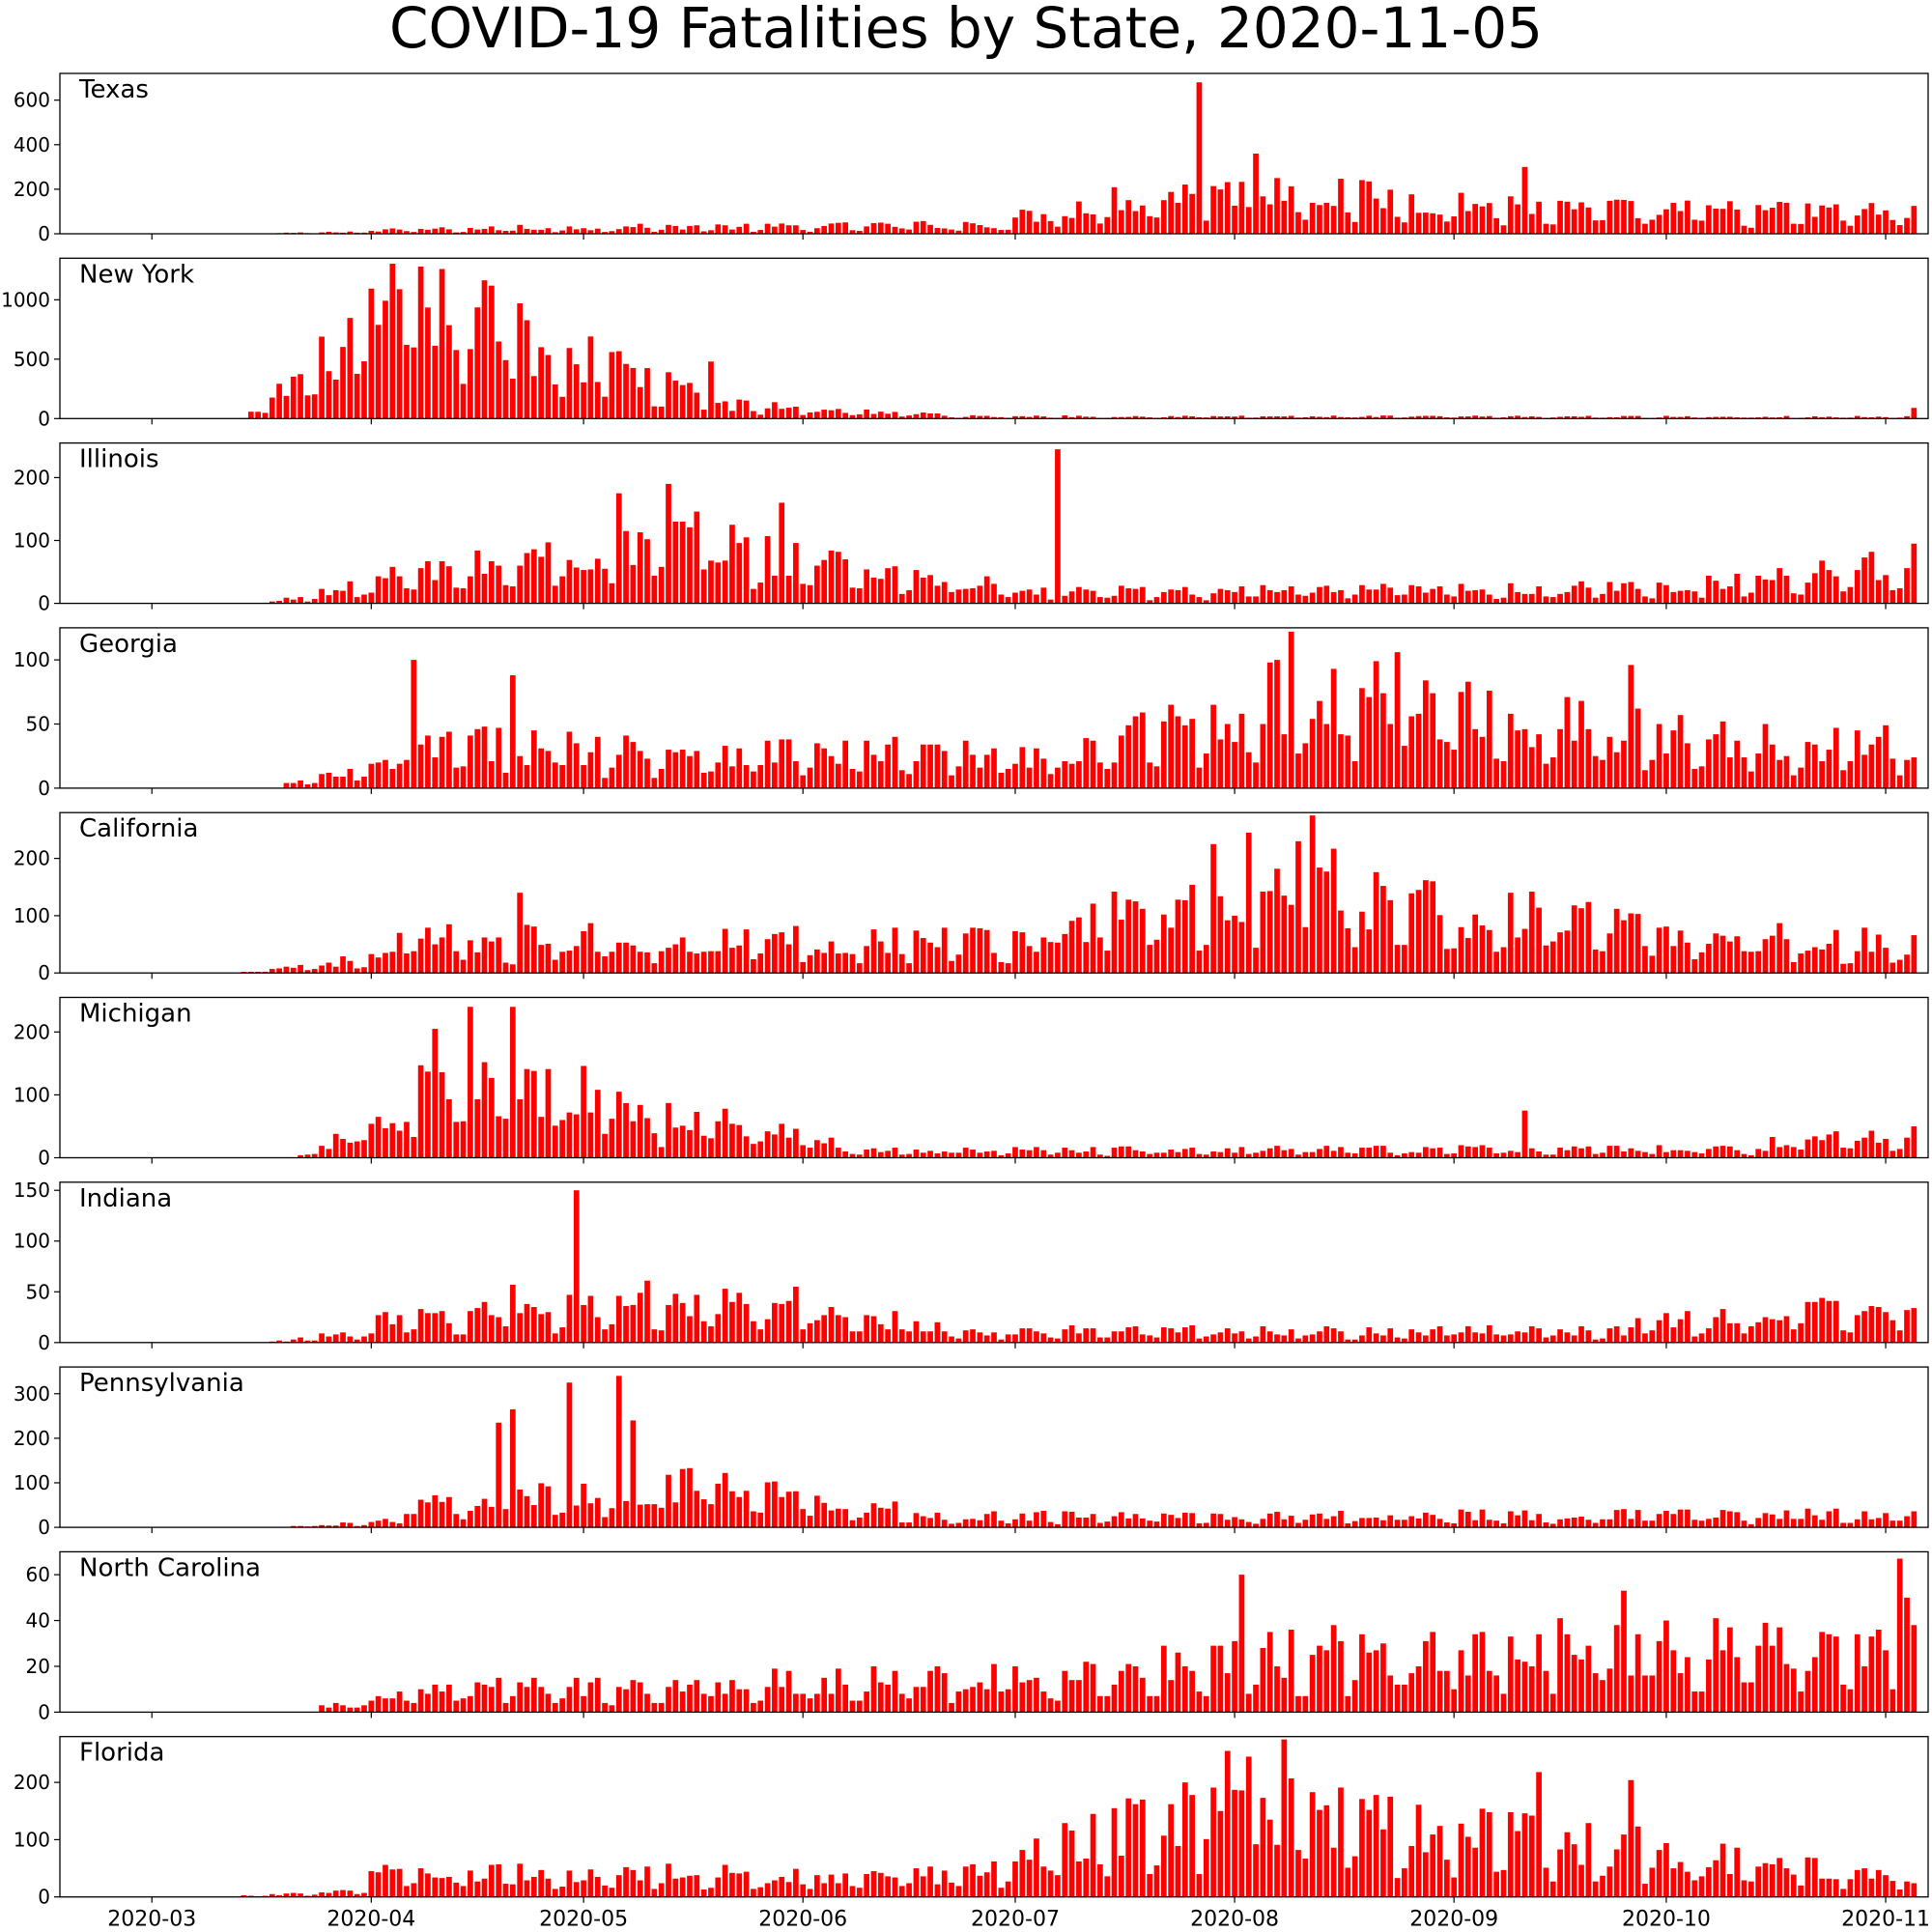 This screenshot has width=1932, height=1932. What do you see at coordinates (38, 1666) in the screenshot?
I see `y-tick-label: 20` at bounding box center [38, 1666].